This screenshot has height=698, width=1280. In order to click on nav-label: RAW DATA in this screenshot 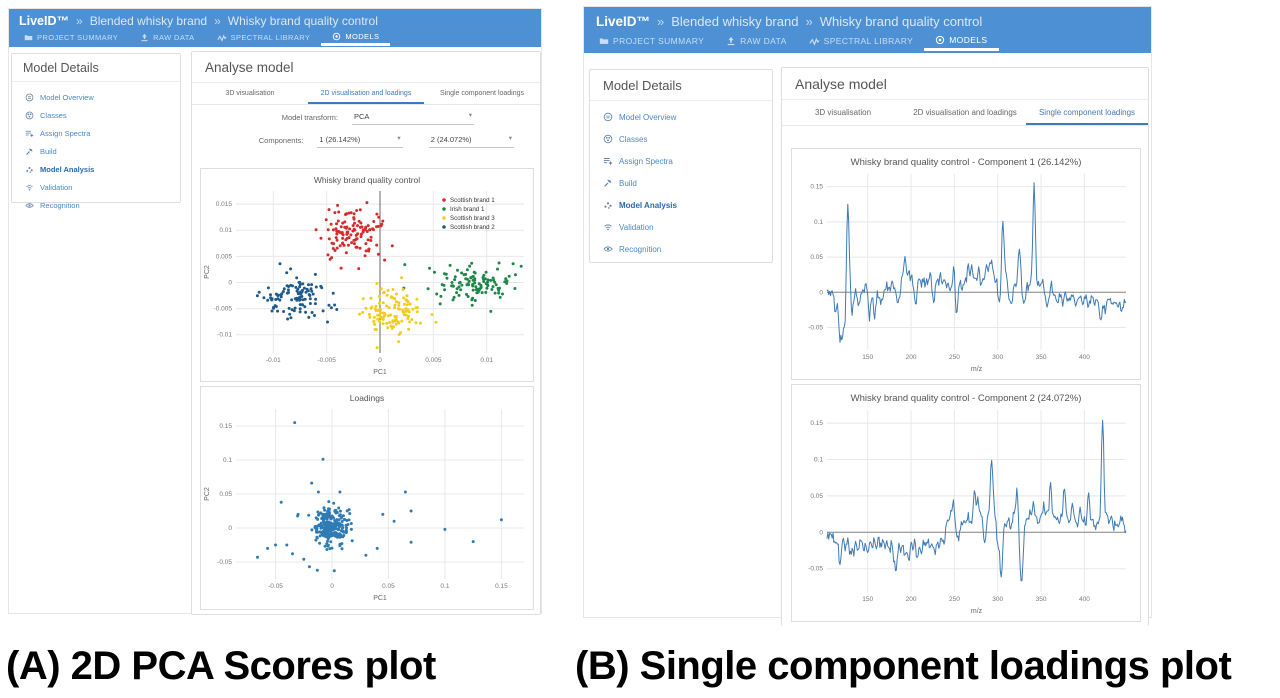, I will do `click(763, 41)`.